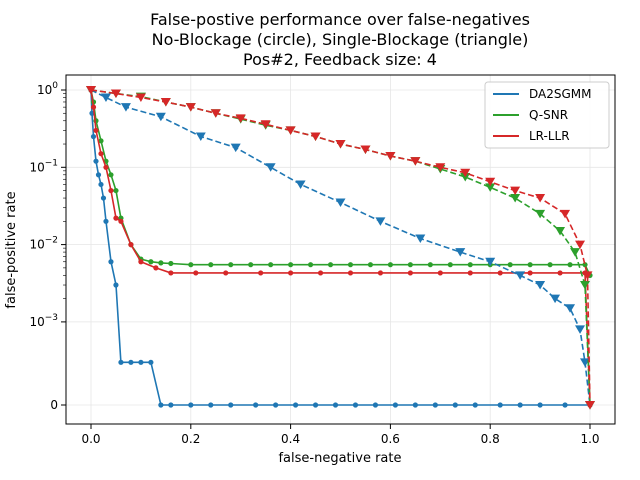 The image size is (640, 480). What do you see at coordinates (90, 439) in the screenshot?
I see `x-tick-label: 0.0` at bounding box center [90, 439].